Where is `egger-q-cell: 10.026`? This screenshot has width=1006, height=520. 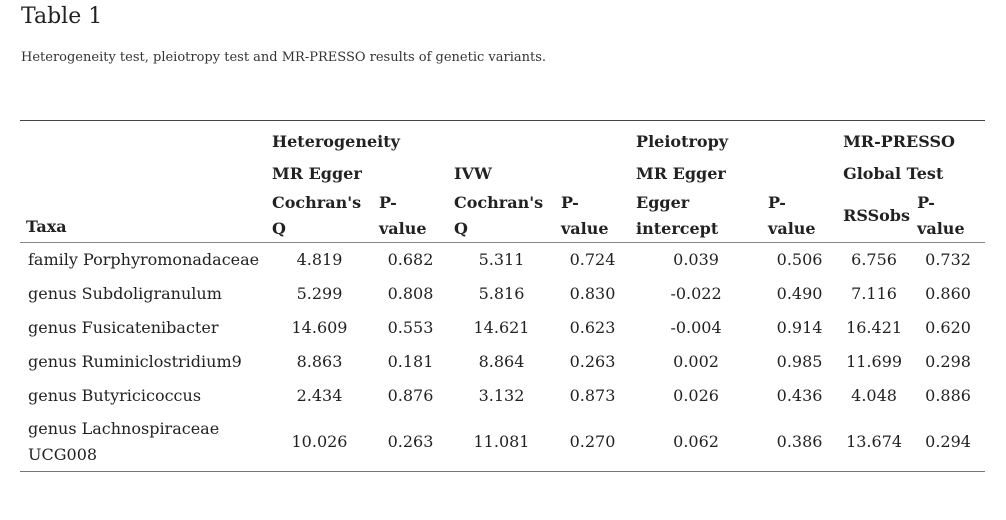
egger-q-cell: 10.026 is located at coordinates (319, 441).